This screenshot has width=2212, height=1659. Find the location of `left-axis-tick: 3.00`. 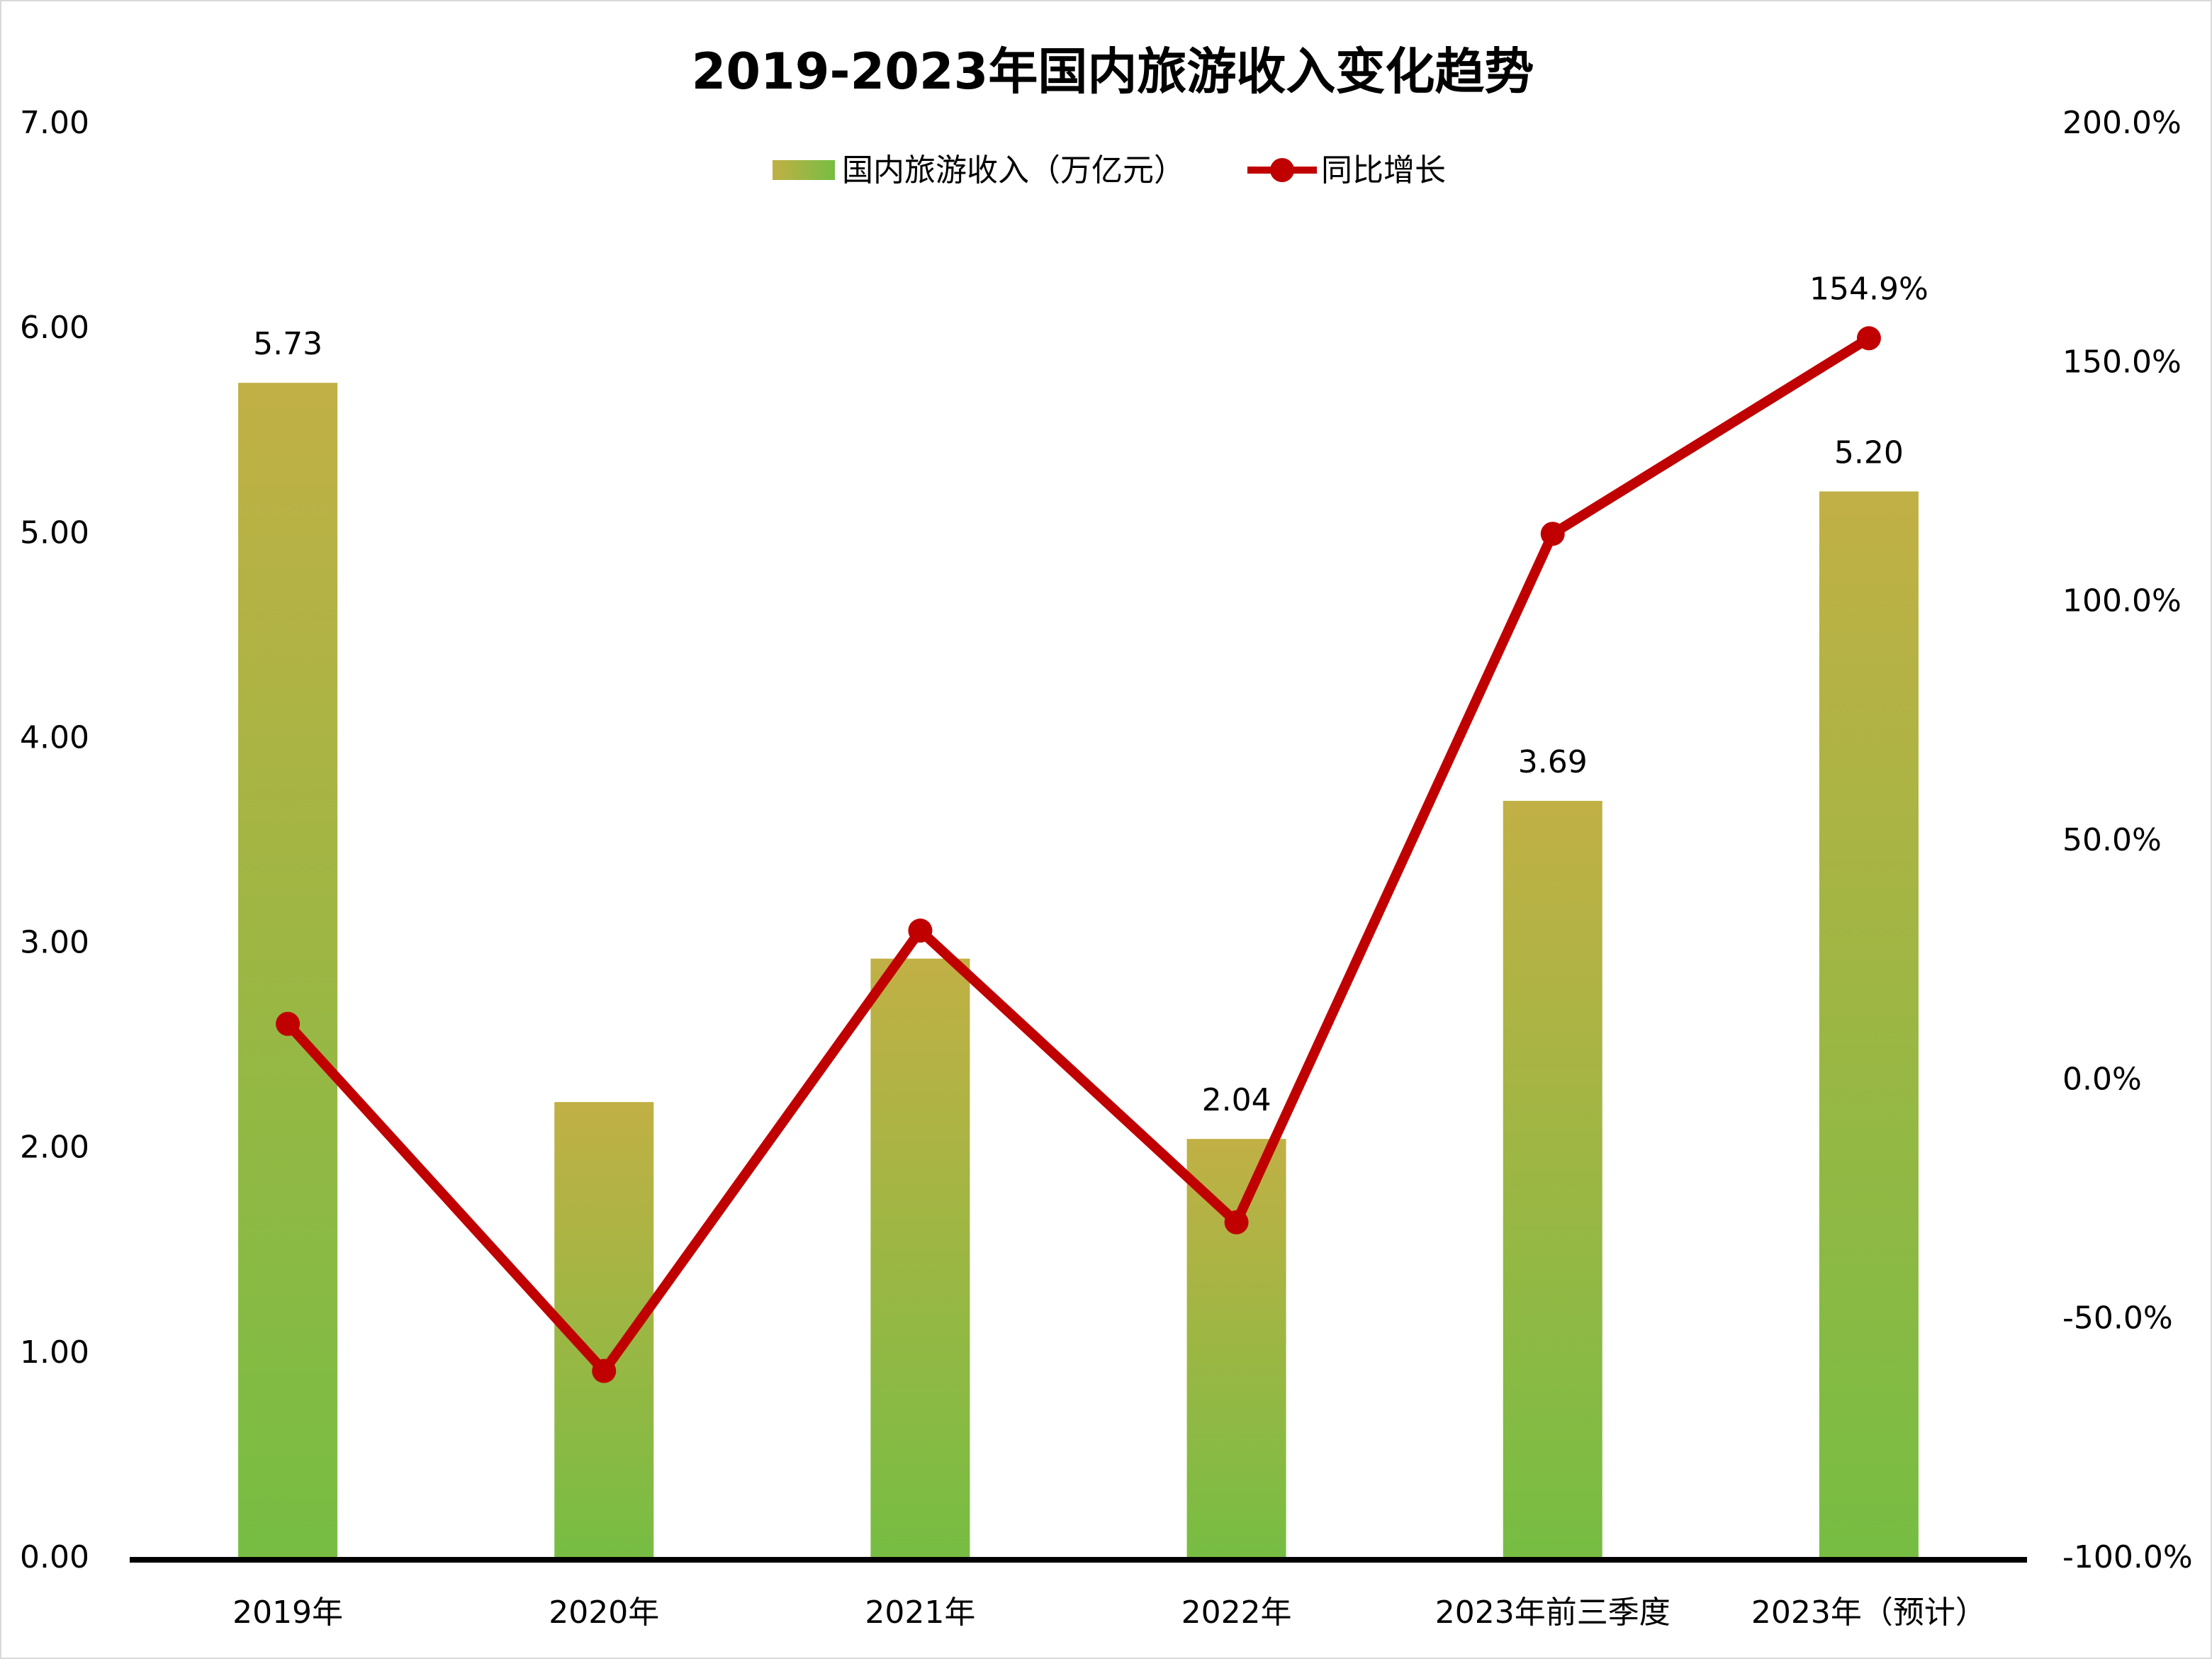

left-axis-tick: 3.00 is located at coordinates (54, 943).